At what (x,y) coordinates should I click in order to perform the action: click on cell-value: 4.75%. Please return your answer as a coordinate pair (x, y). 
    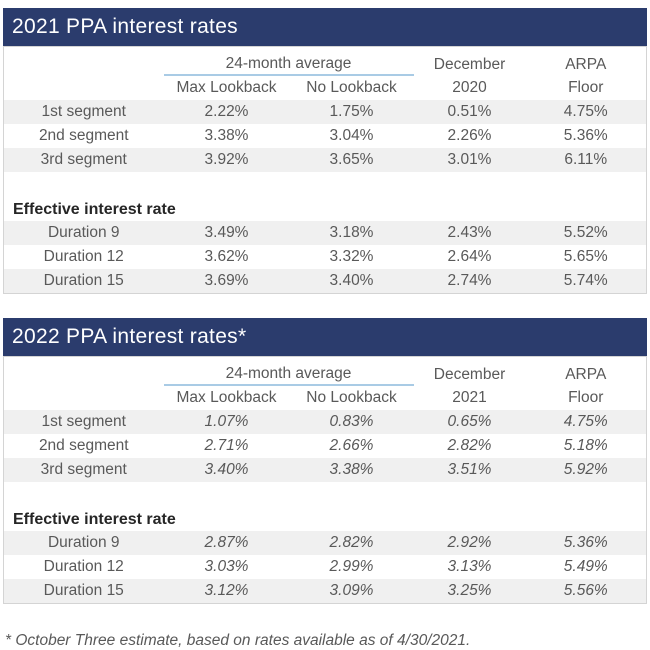
    Looking at the image, I should click on (585, 421).